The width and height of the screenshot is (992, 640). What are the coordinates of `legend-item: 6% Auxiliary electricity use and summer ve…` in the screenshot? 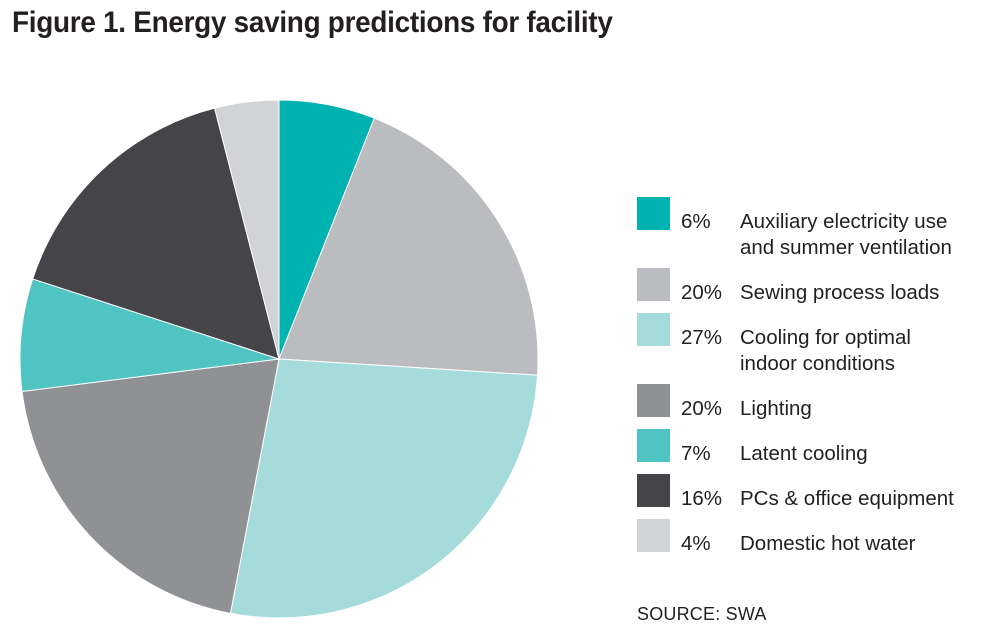 It's located at (814, 228).